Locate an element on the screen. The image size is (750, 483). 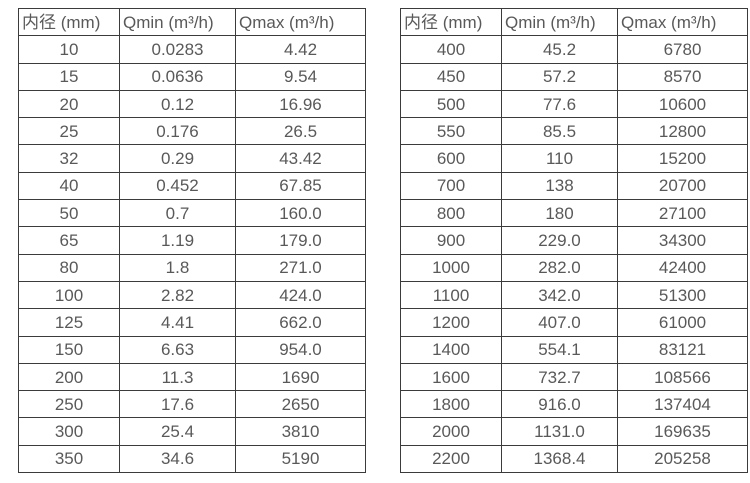
table-cell: 0.176 is located at coordinates (177, 131).